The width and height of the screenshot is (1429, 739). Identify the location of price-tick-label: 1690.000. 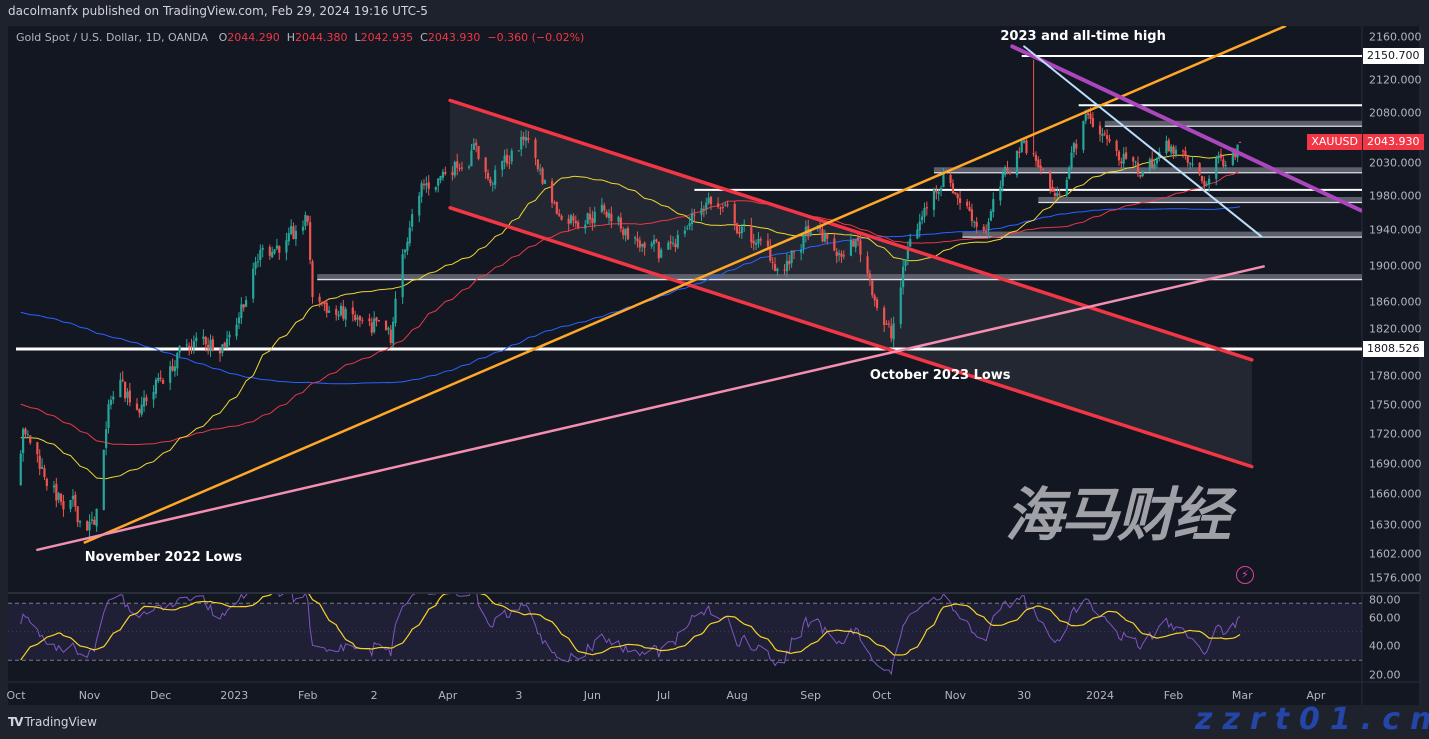
(1395, 464).